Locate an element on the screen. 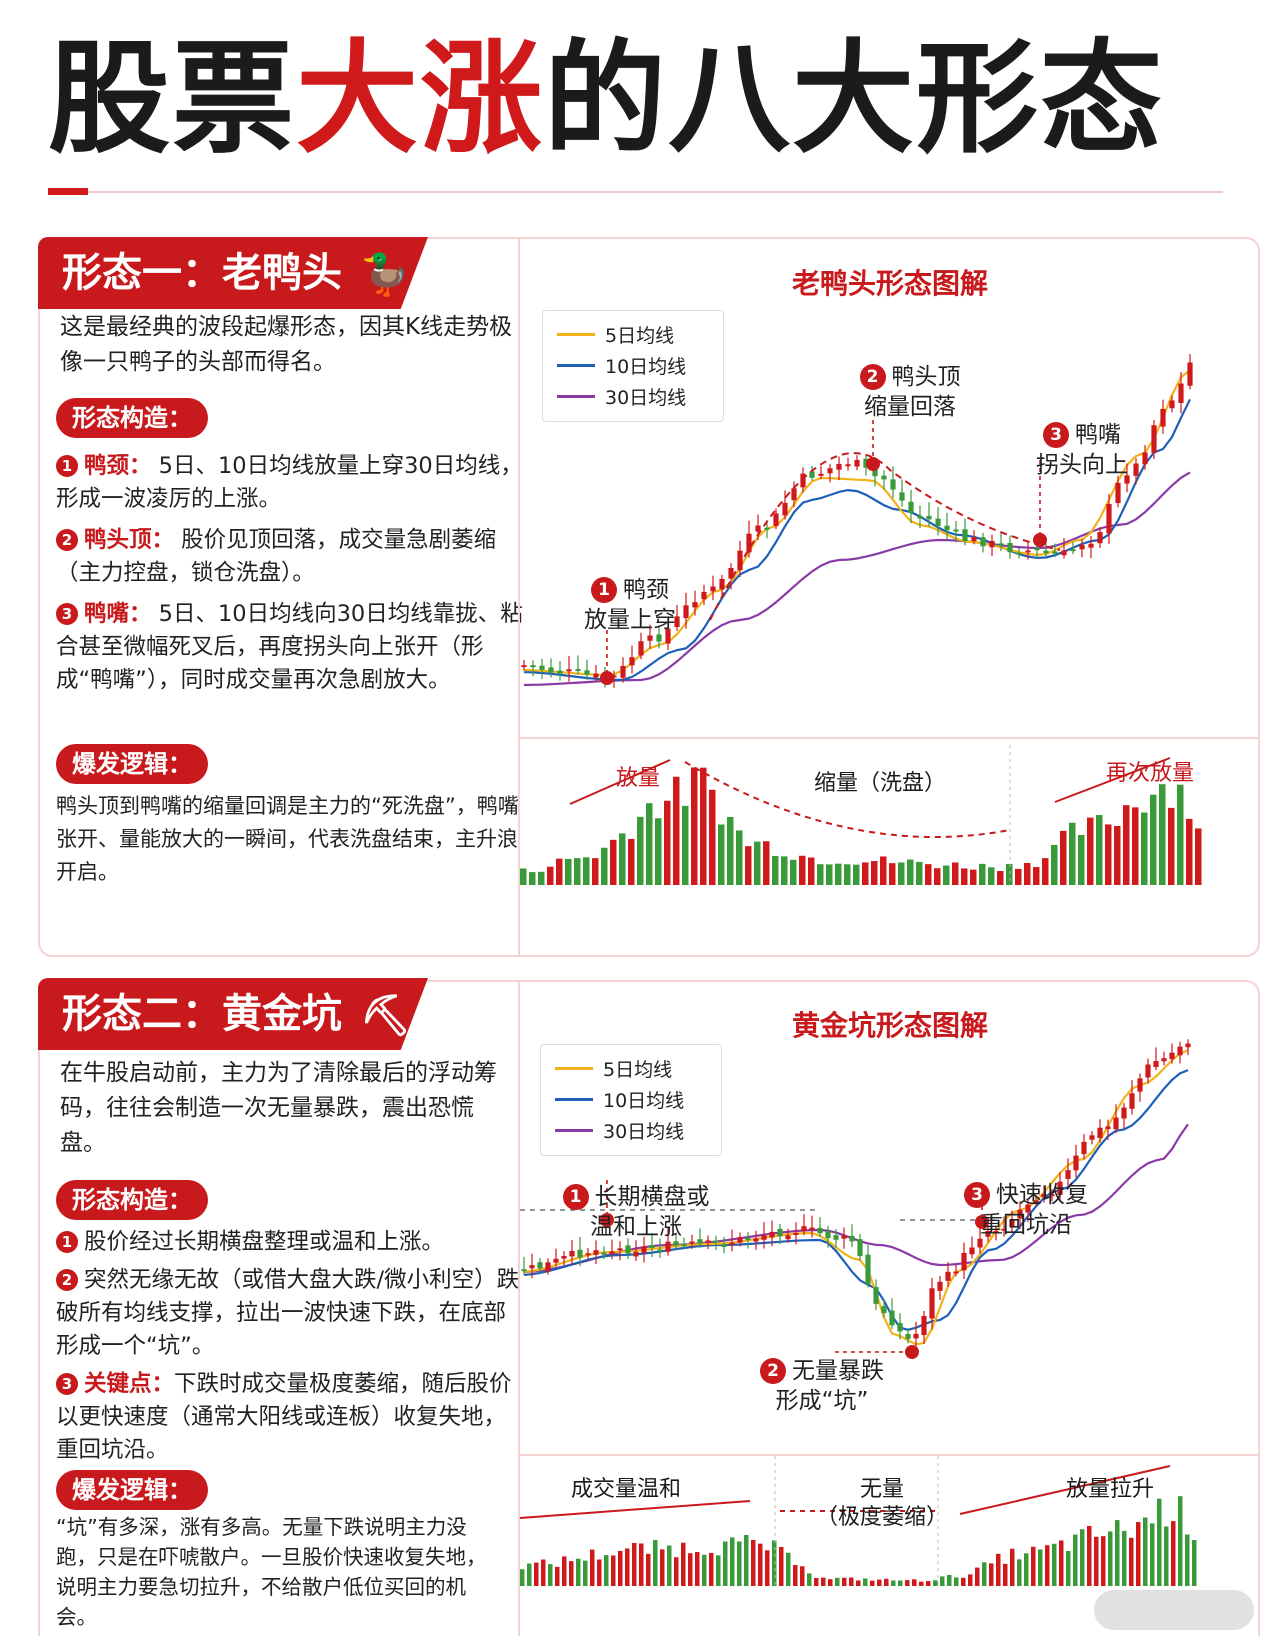 The width and height of the screenshot is (1280, 1636). legend-label: 5日均线 is located at coordinates (638, 1070).